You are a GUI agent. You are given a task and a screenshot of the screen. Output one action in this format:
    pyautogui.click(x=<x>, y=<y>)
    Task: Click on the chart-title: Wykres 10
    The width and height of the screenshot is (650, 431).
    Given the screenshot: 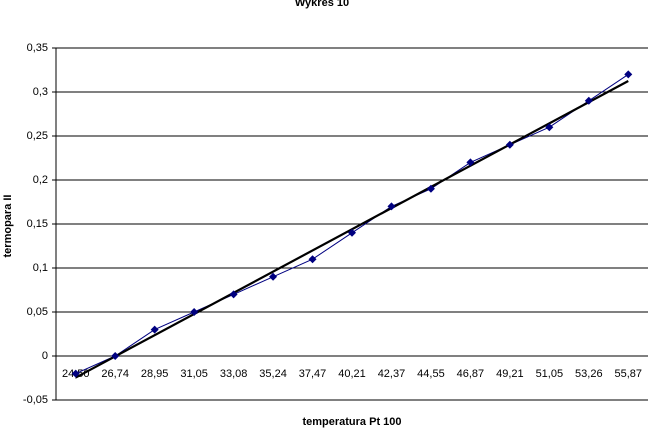 What is the action you would take?
    pyautogui.click(x=322, y=4)
    